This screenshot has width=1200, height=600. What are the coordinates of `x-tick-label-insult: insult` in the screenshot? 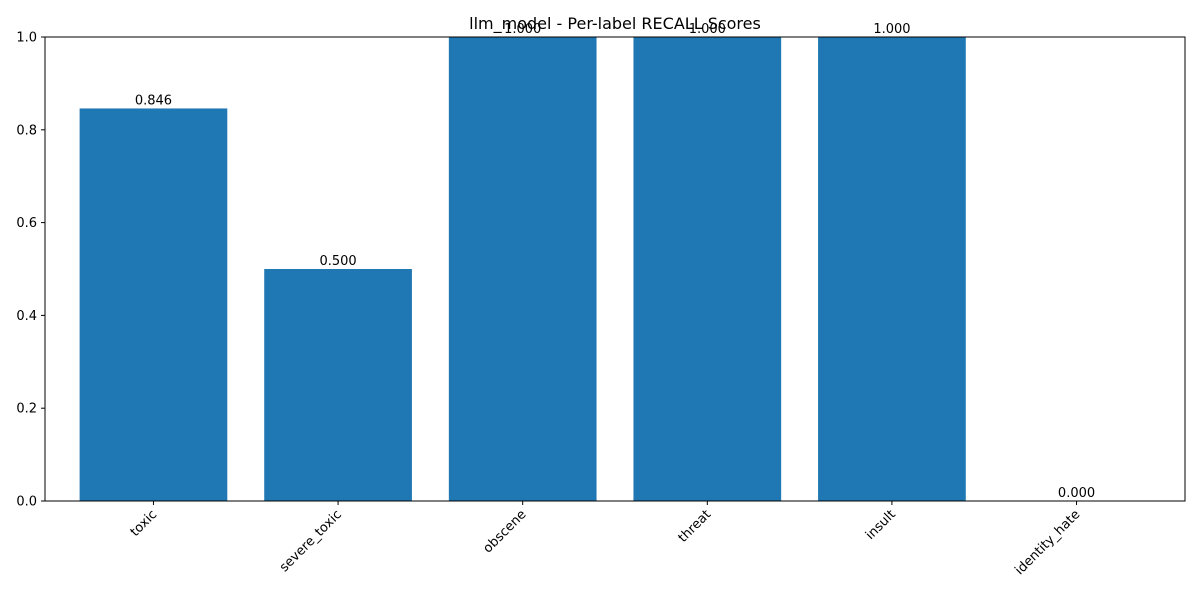 It's located at (881, 525).